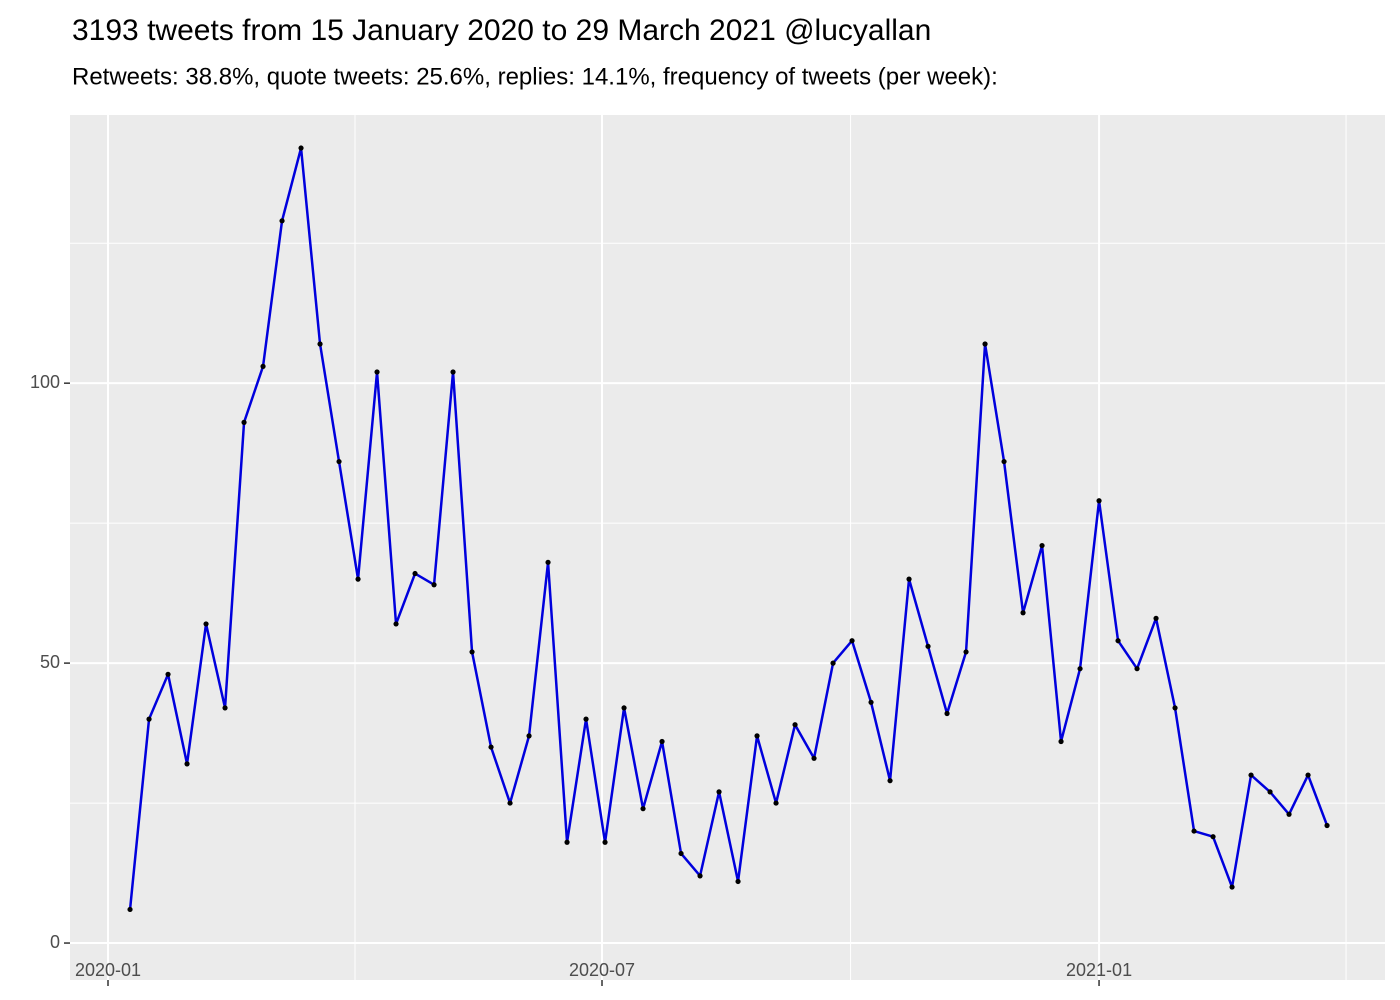 The height and width of the screenshot is (1000, 1400). What do you see at coordinates (50, 662) in the screenshot?
I see `y-tick-label: 50` at bounding box center [50, 662].